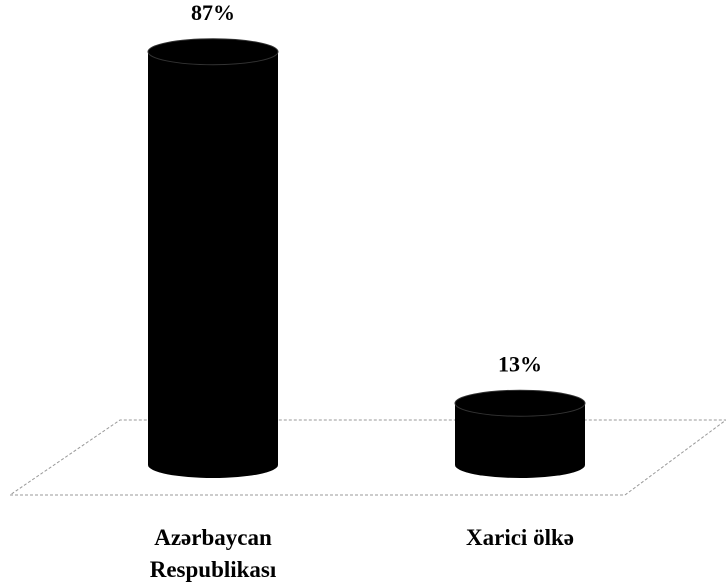 The image size is (726, 587). Describe the element at coordinates (213, 12) in the screenshot. I see `value-label: 87%` at that location.